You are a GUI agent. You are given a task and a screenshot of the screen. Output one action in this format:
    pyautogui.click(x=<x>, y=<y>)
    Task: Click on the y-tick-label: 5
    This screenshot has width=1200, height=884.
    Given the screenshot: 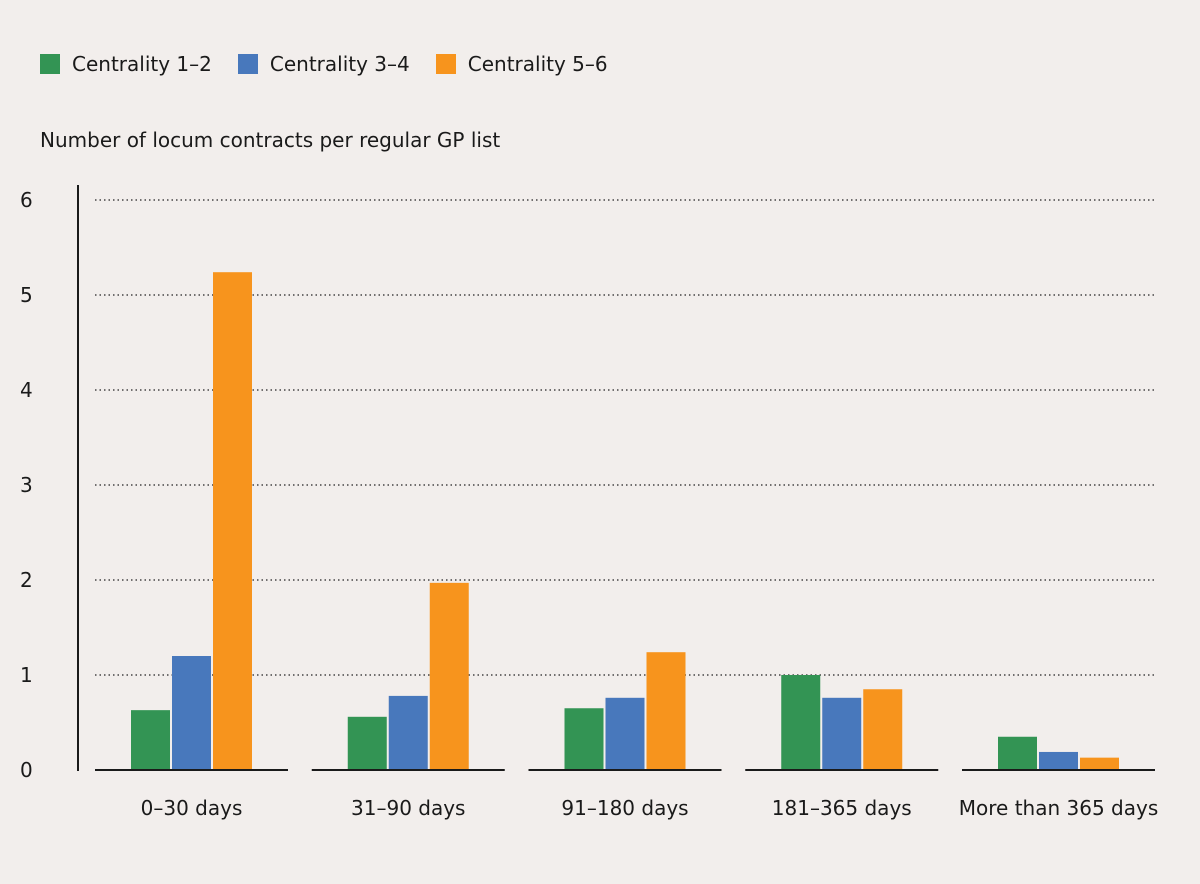 What is the action you would take?
    pyautogui.click(x=26, y=295)
    